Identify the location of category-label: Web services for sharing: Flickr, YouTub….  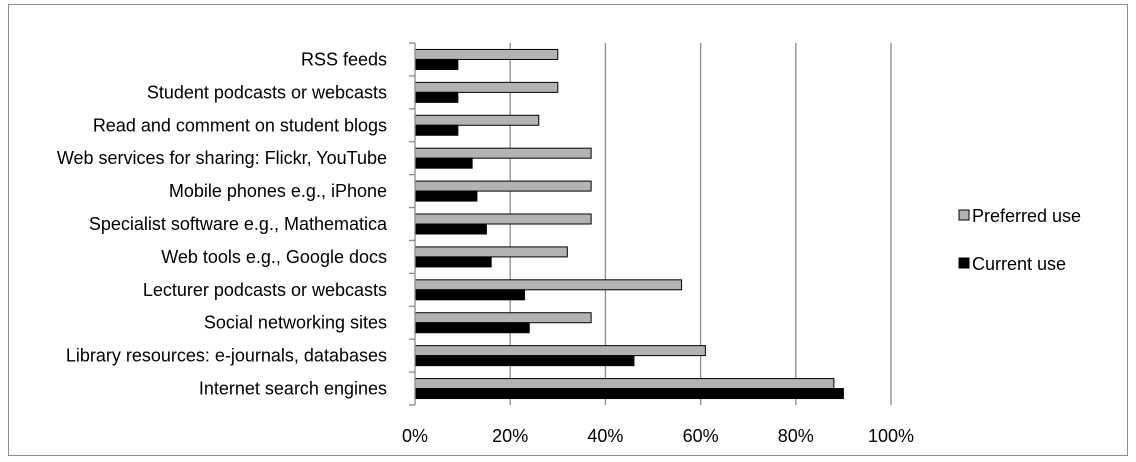
(222, 158).